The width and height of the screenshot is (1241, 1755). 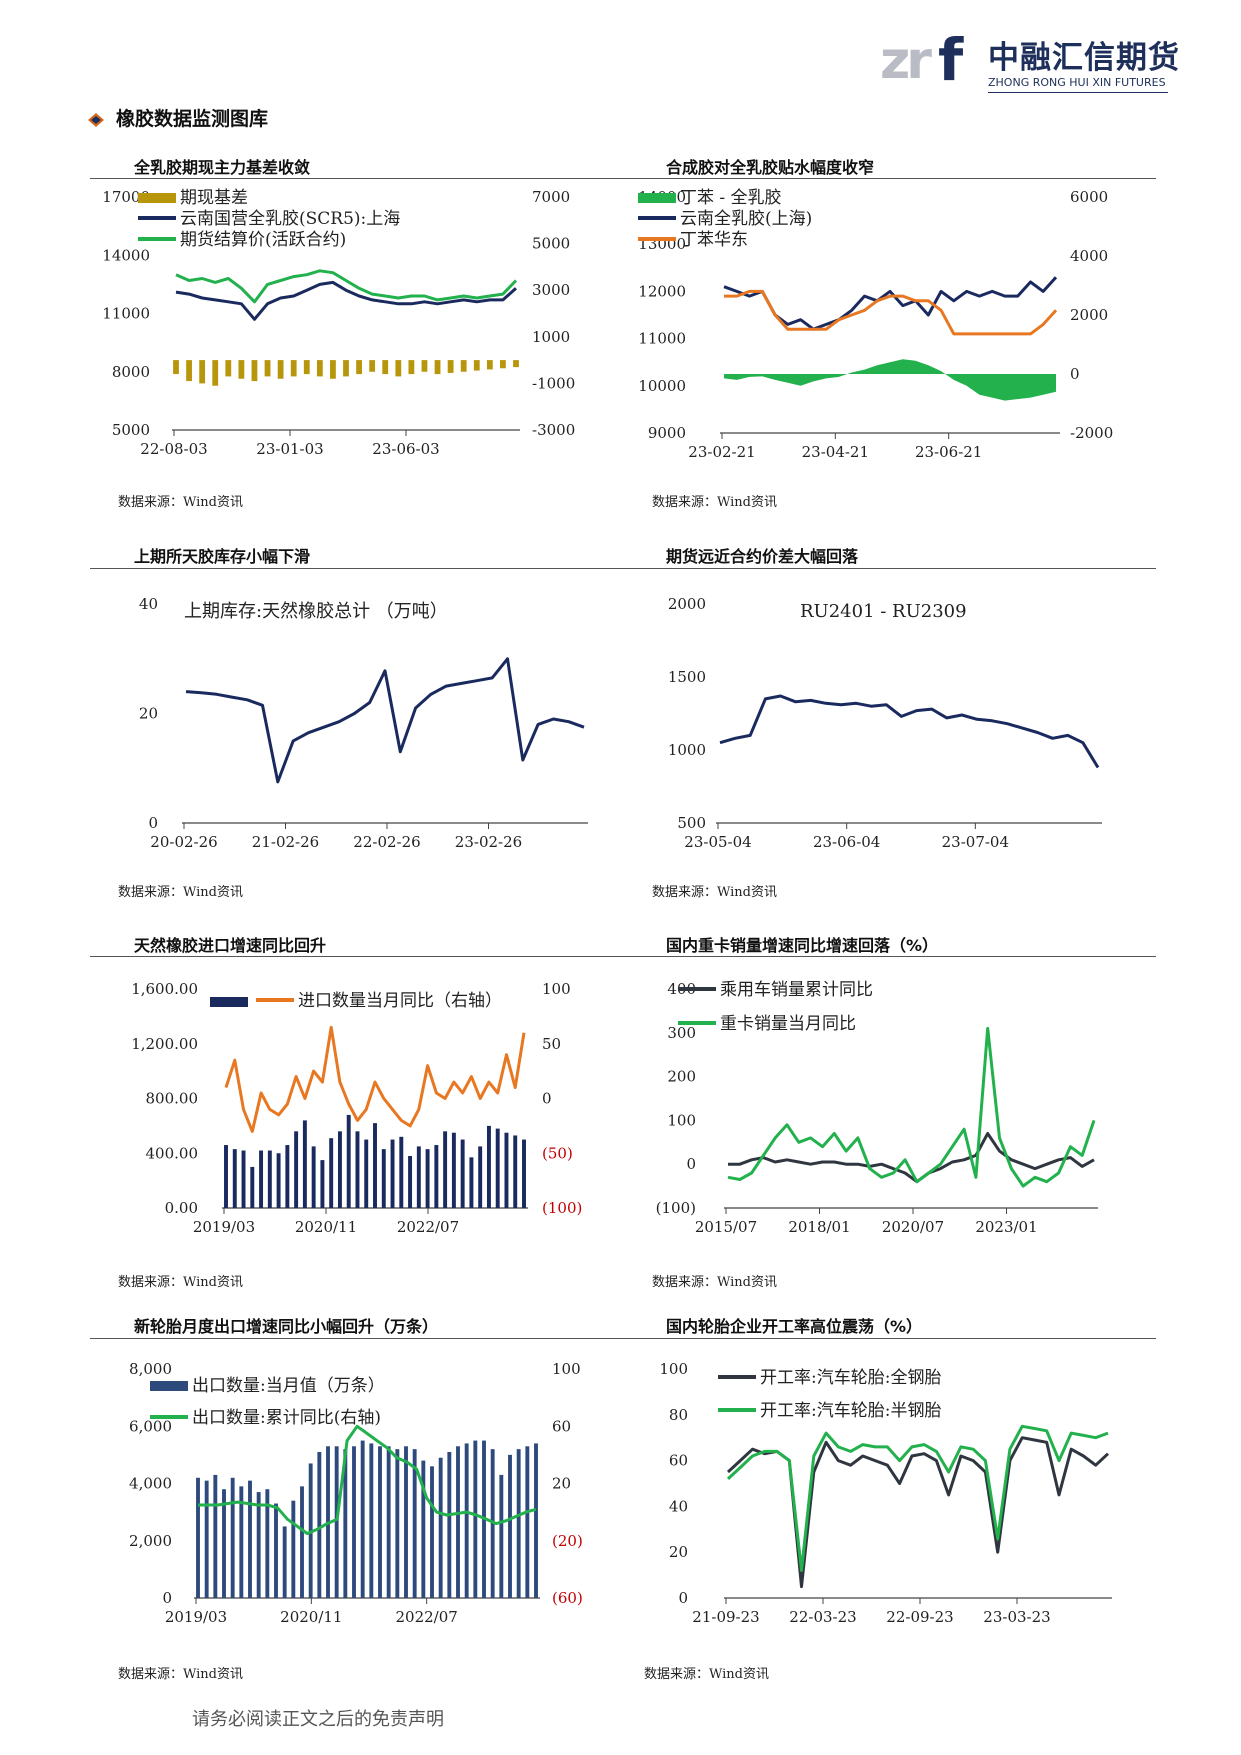 What do you see at coordinates (172, 1099) in the screenshot?
I see `y-left-tick-label: 800.00` at bounding box center [172, 1099].